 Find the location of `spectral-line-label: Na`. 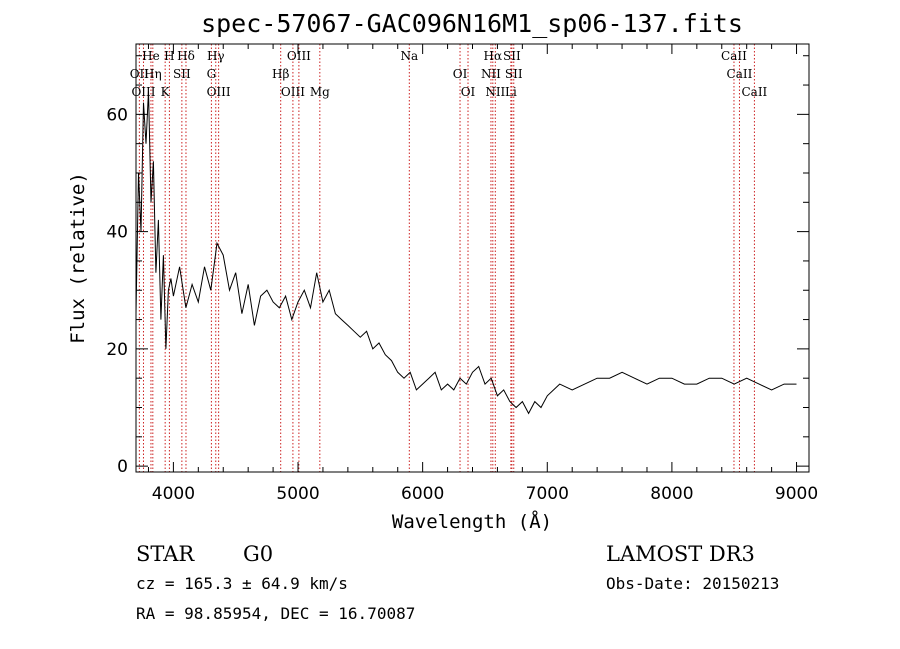

spectral-line-label: Na is located at coordinates (409, 56).